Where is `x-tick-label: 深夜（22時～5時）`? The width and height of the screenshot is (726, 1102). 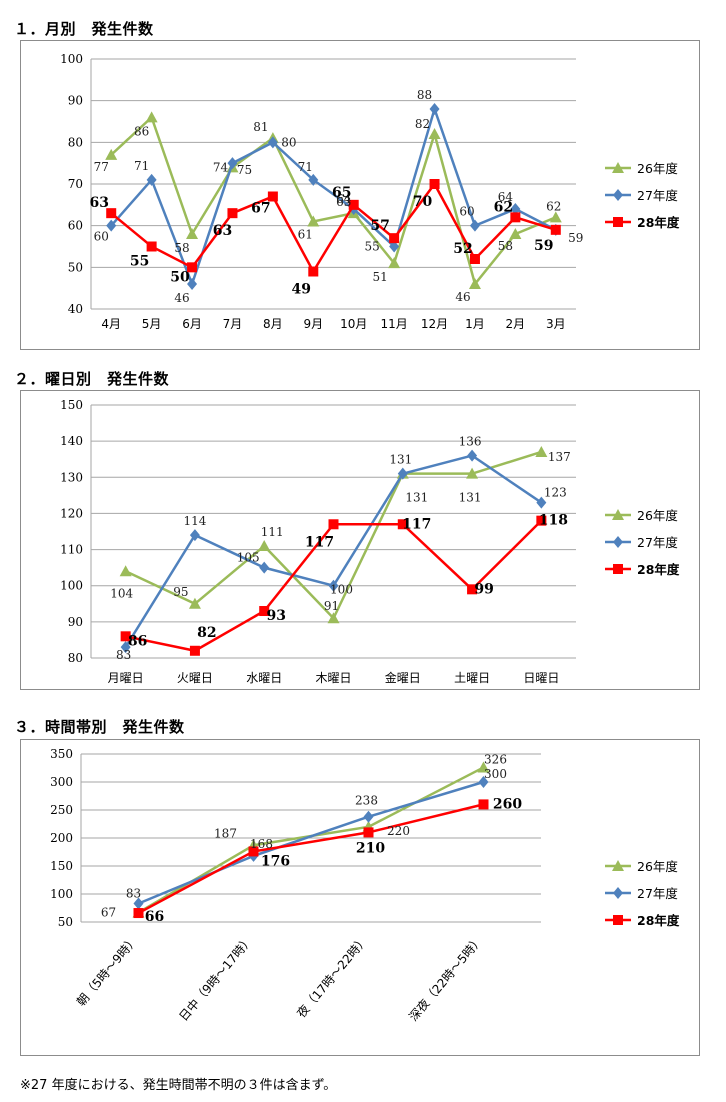
x-tick-label: 深夜（22時～5時） is located at coordinates (446, 978).